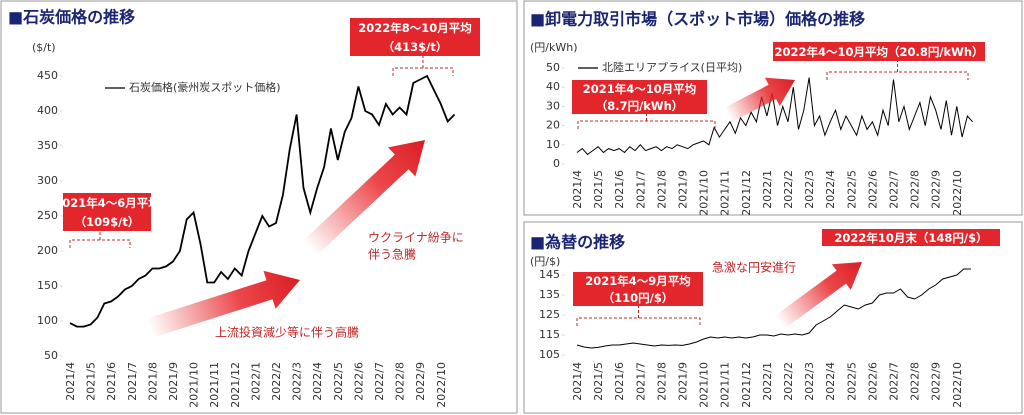  I want to click on annotation-text: 急激な円安進行, so click(754, 267).